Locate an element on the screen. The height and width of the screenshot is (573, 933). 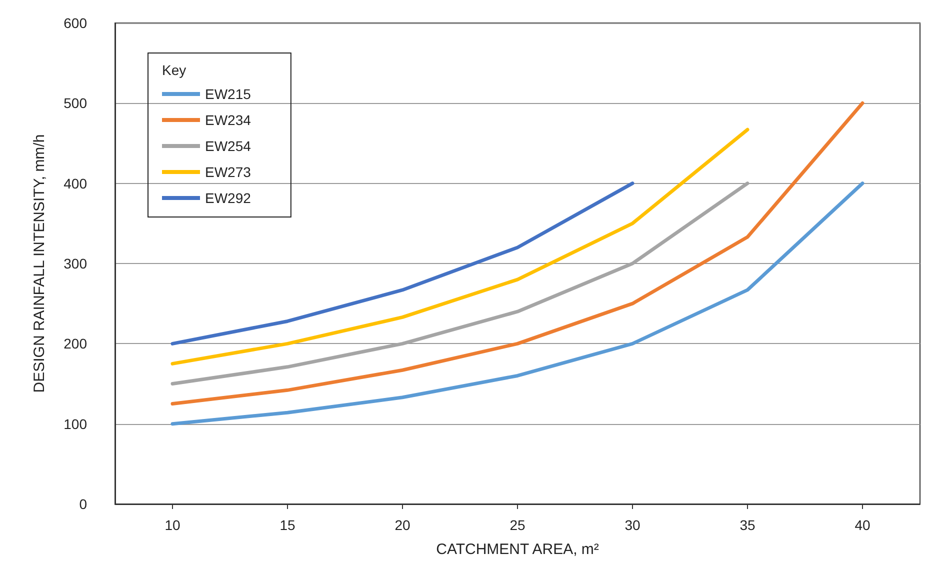
x-tick-label: 20 is located at coordinates (402, 525).